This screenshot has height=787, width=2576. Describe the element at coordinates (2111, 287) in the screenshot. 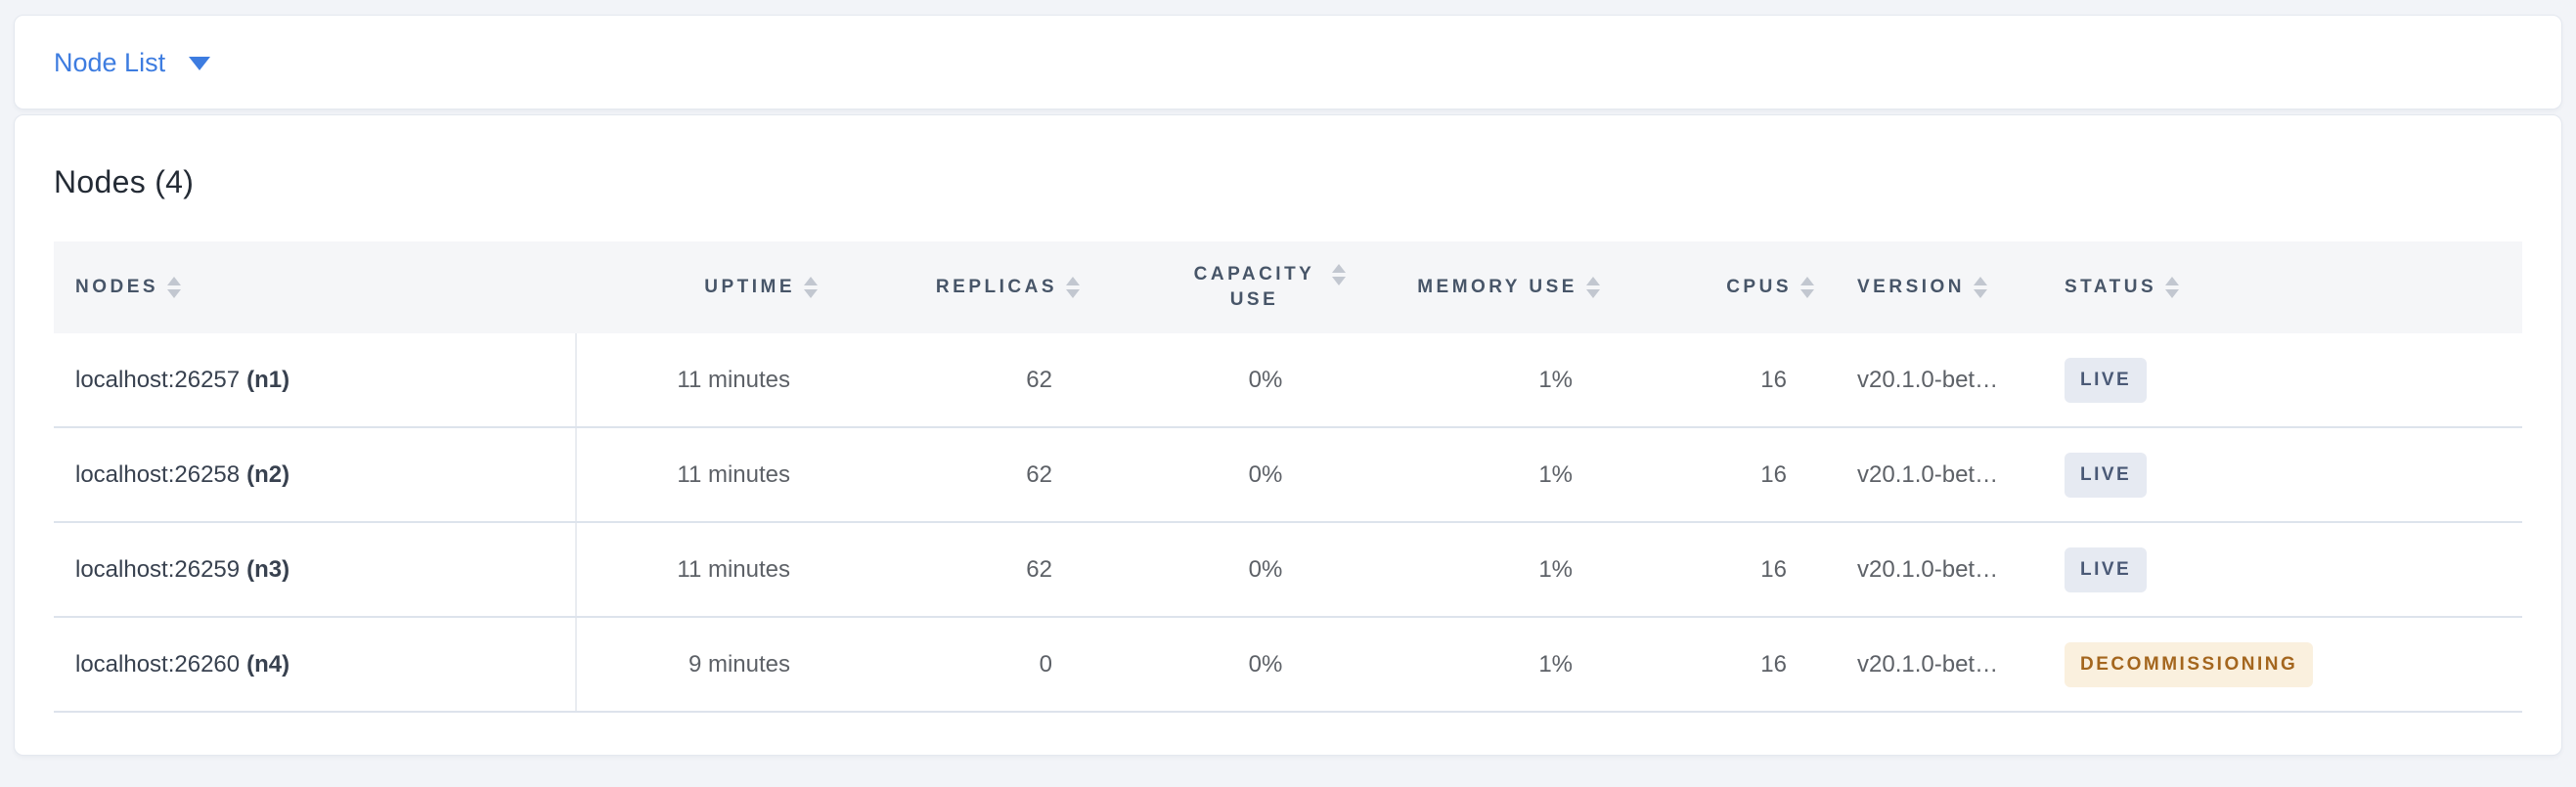

I see `column-label: STATUS` at that location.